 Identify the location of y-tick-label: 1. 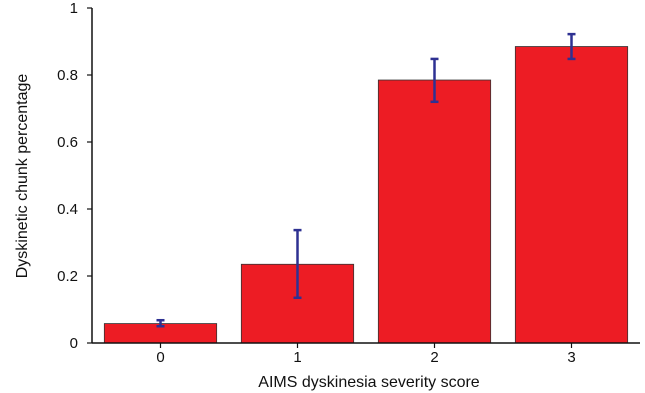
(74, 8).